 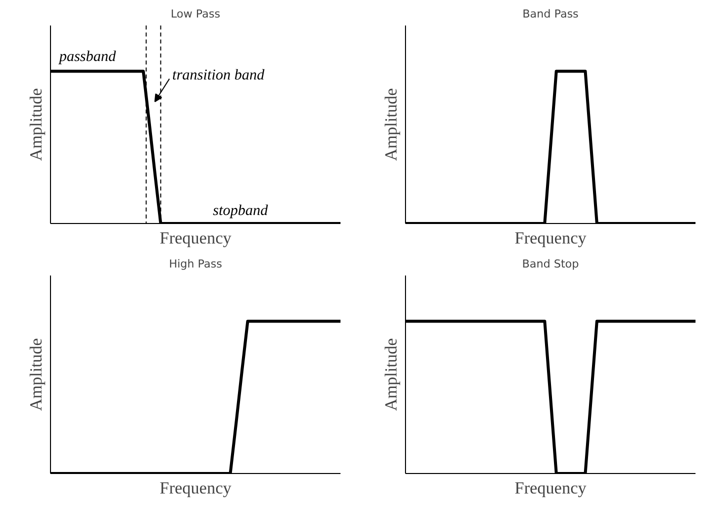 I want to click on chart-title: High Pass, so click(x=195, y=264).